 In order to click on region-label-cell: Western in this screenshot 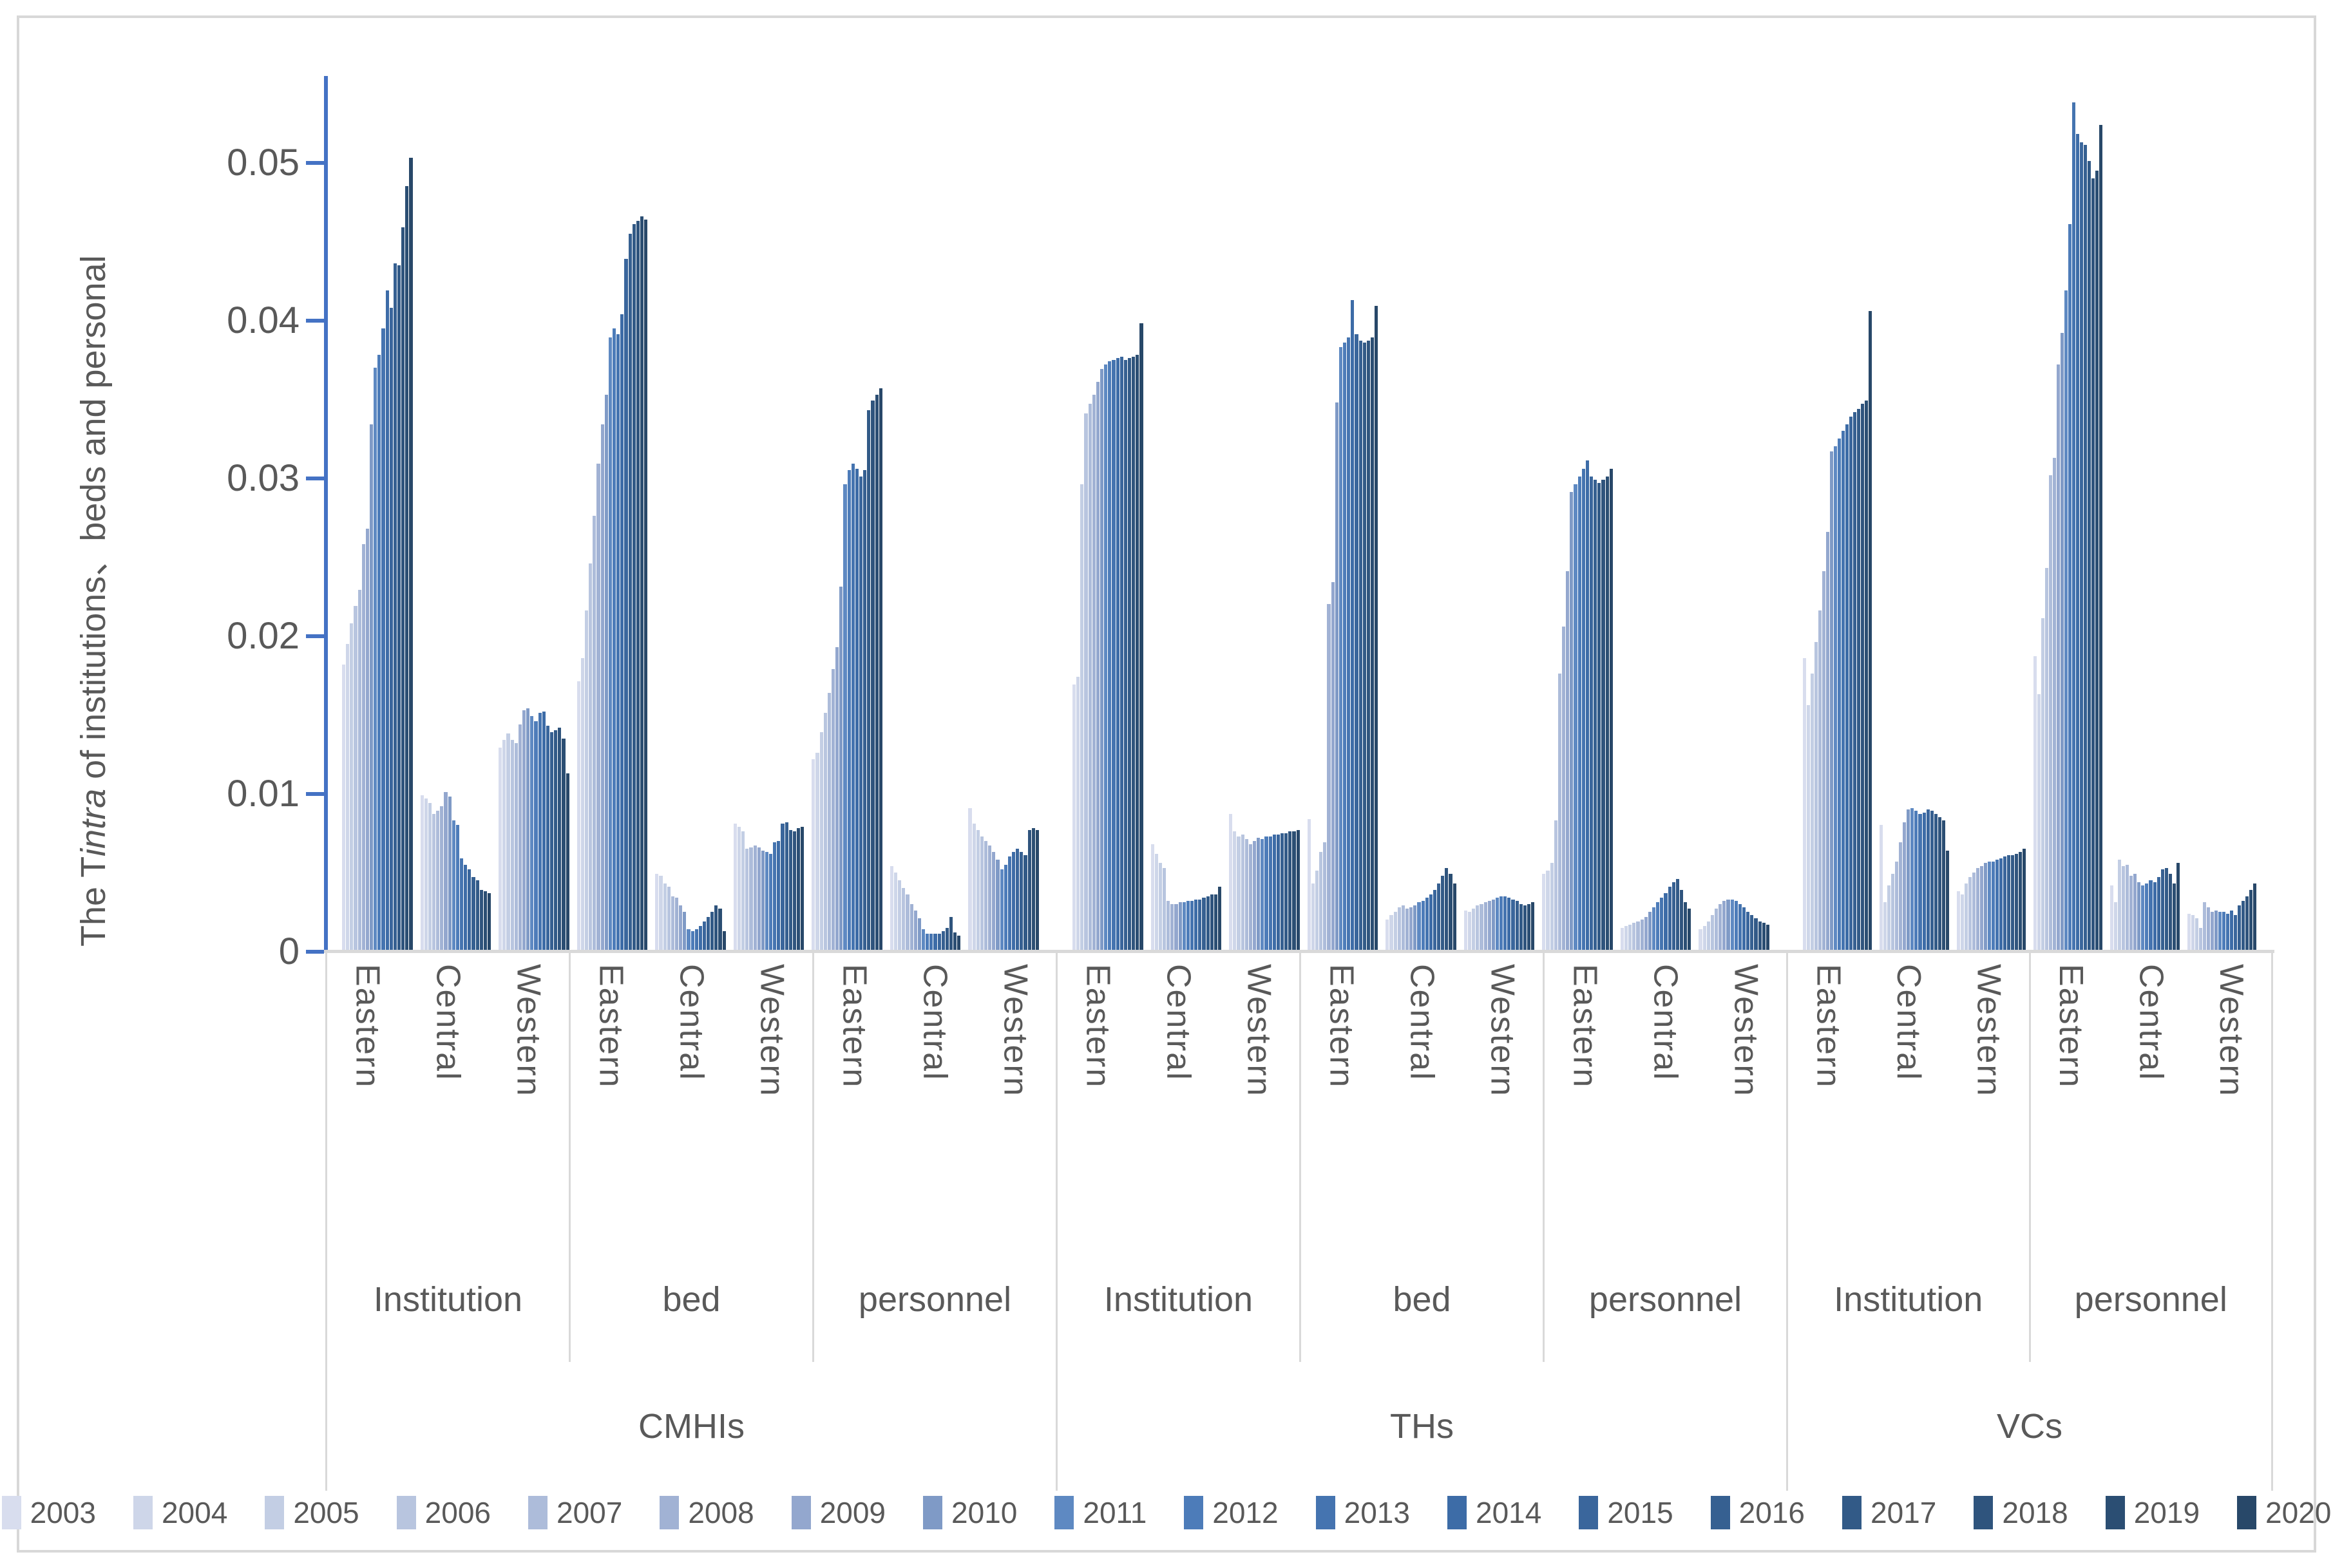, I will do `click(772, 1093)`.